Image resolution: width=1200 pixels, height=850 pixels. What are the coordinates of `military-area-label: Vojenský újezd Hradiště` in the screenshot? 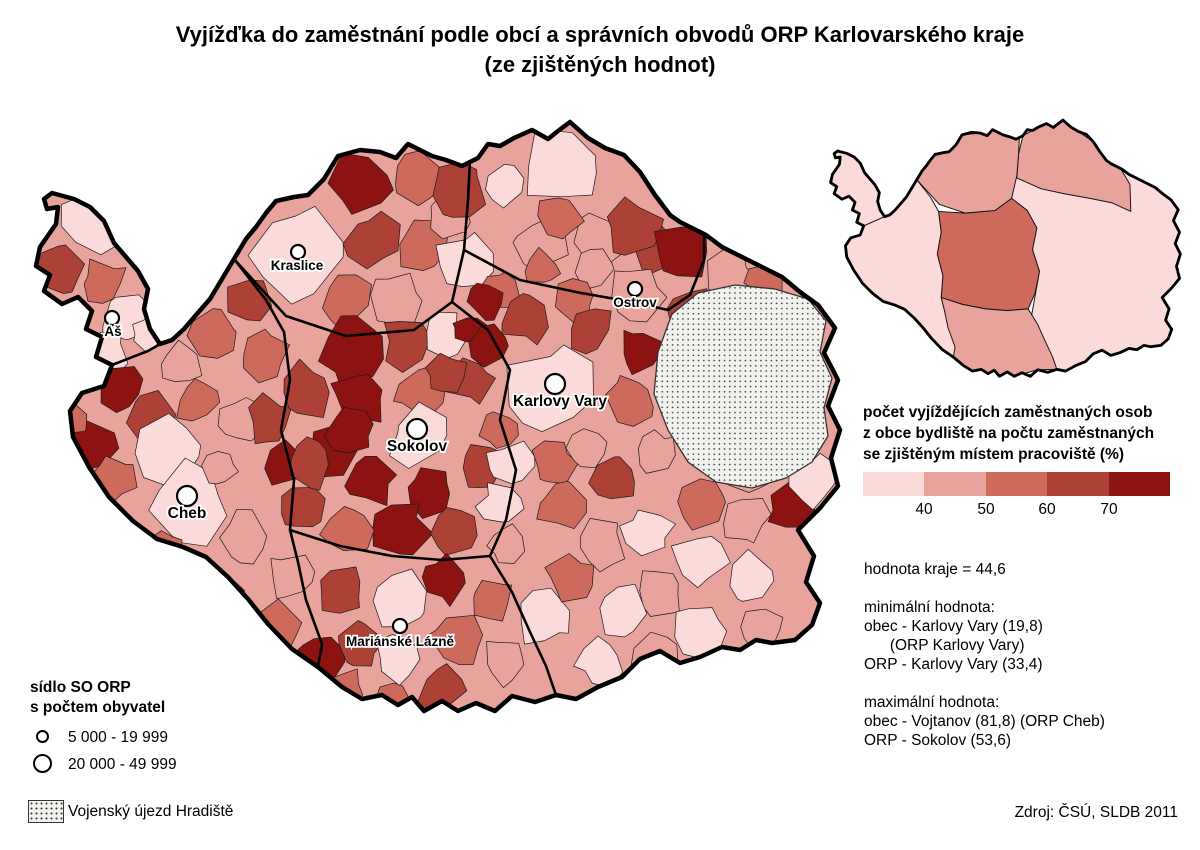 It's located at (151, 811).